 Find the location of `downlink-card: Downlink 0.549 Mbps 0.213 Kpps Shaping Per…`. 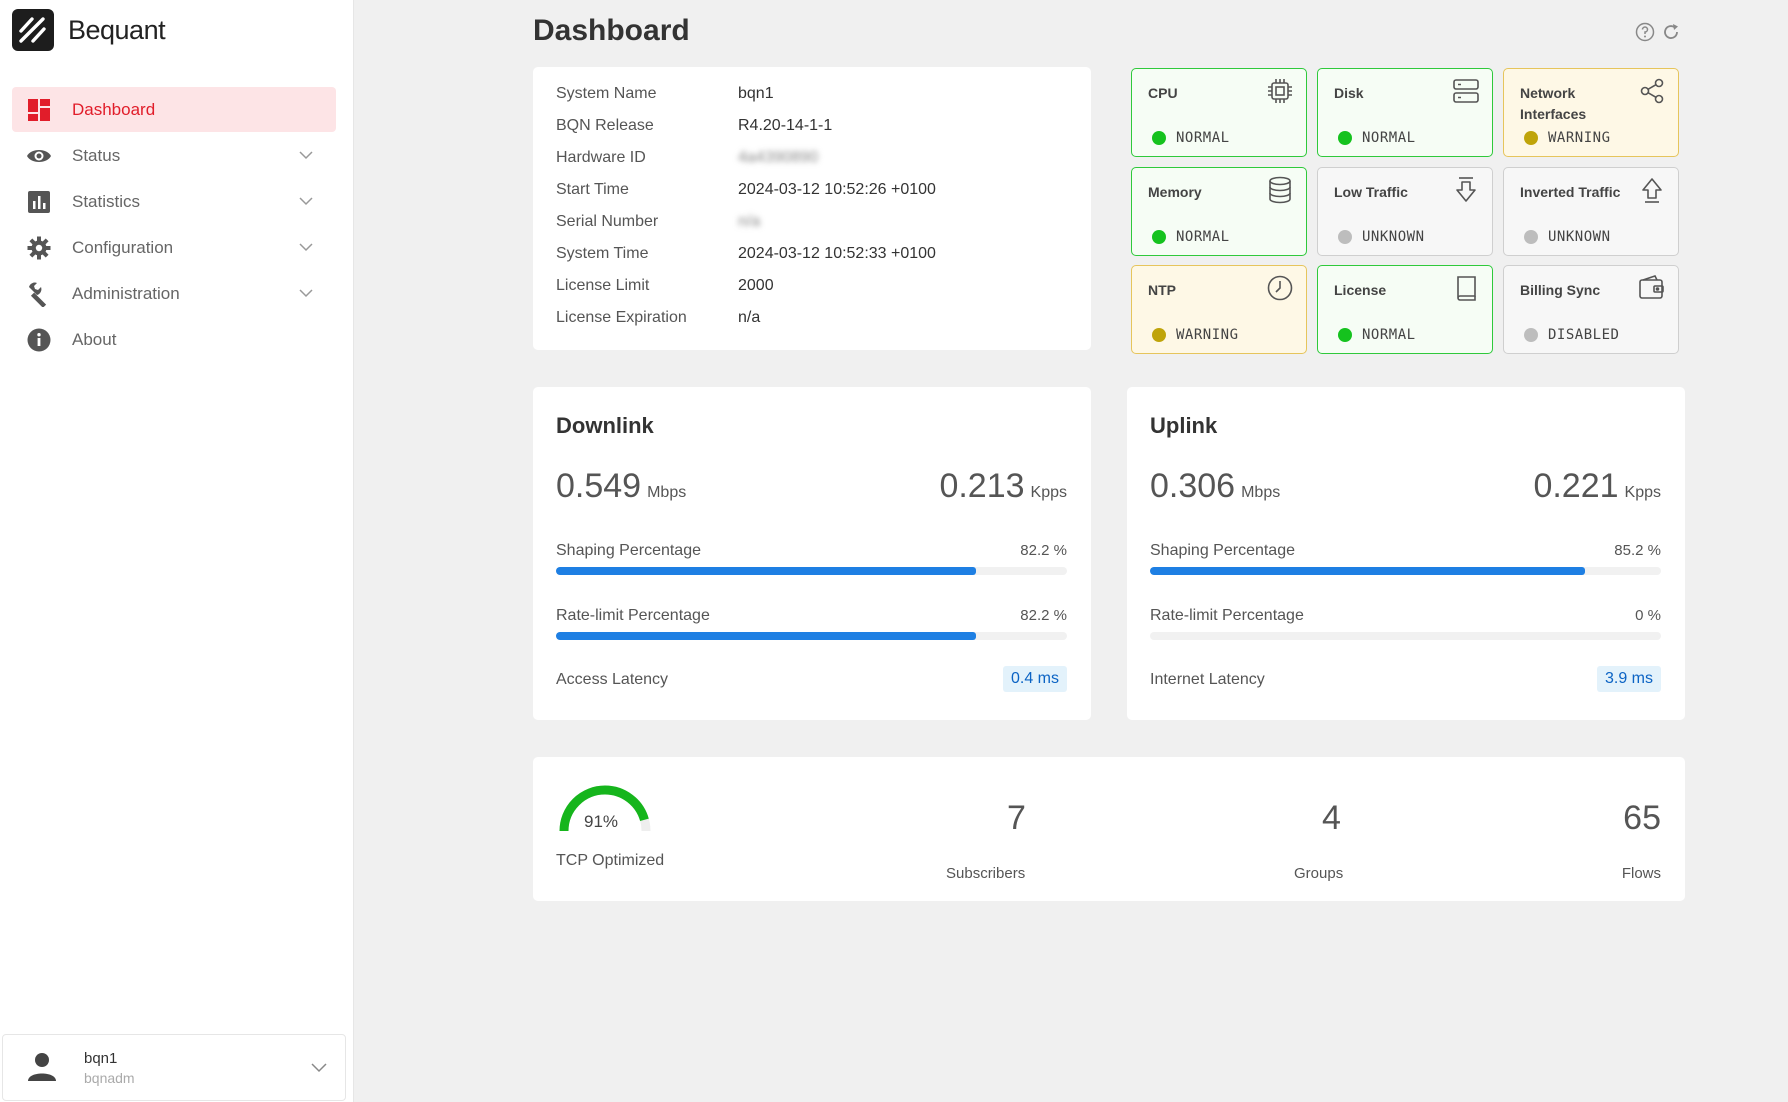

downlink-card: Downlink 0.549 Mbps 0.213 Kpps Shaping Per… is located at coordinates (812, 553).